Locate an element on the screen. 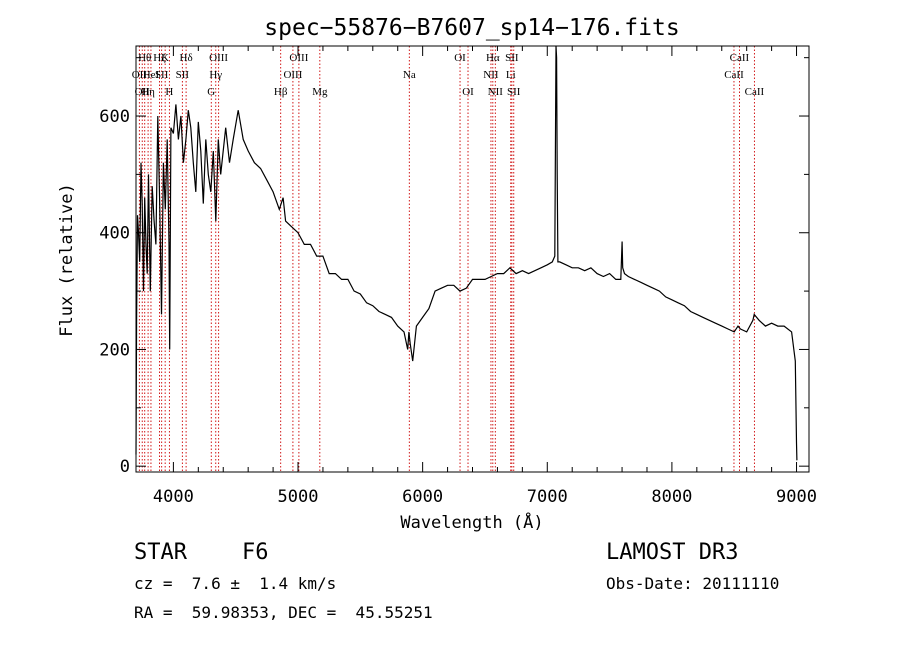 The width and height of the screenshot is (900, 649). survey-name: LAMOST DR3 is located at coordinates (672, 552).